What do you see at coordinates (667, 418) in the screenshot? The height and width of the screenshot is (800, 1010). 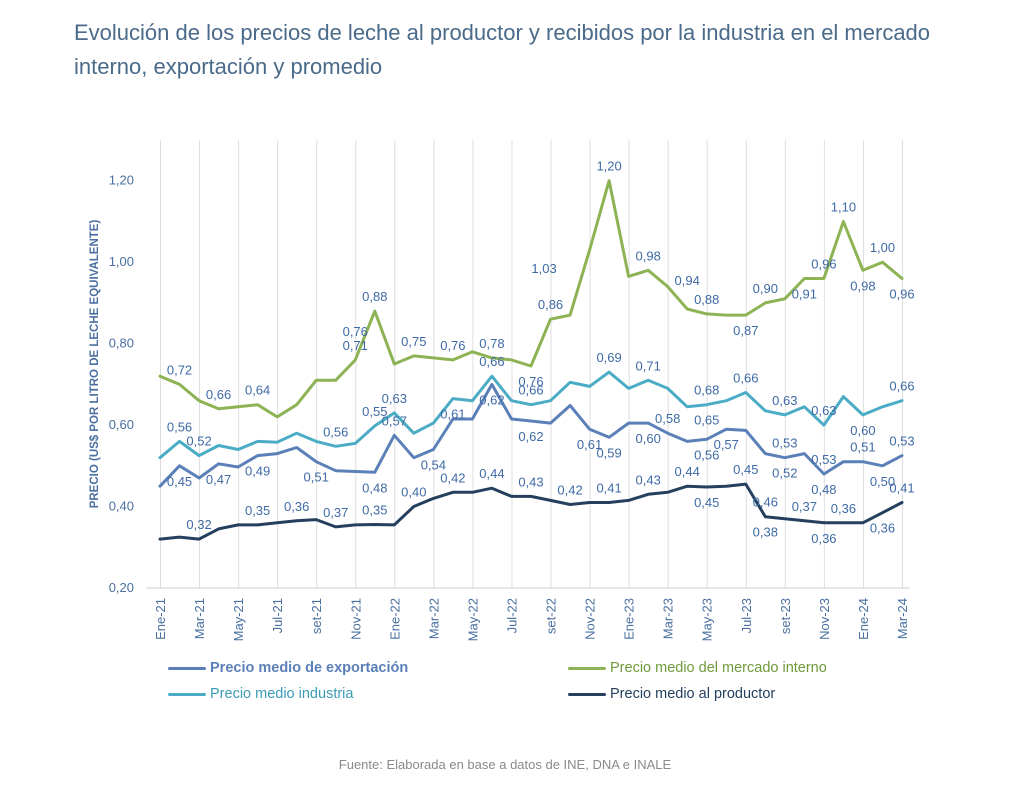 I see `data-label: 0,58` at bounding box center [667, 418].